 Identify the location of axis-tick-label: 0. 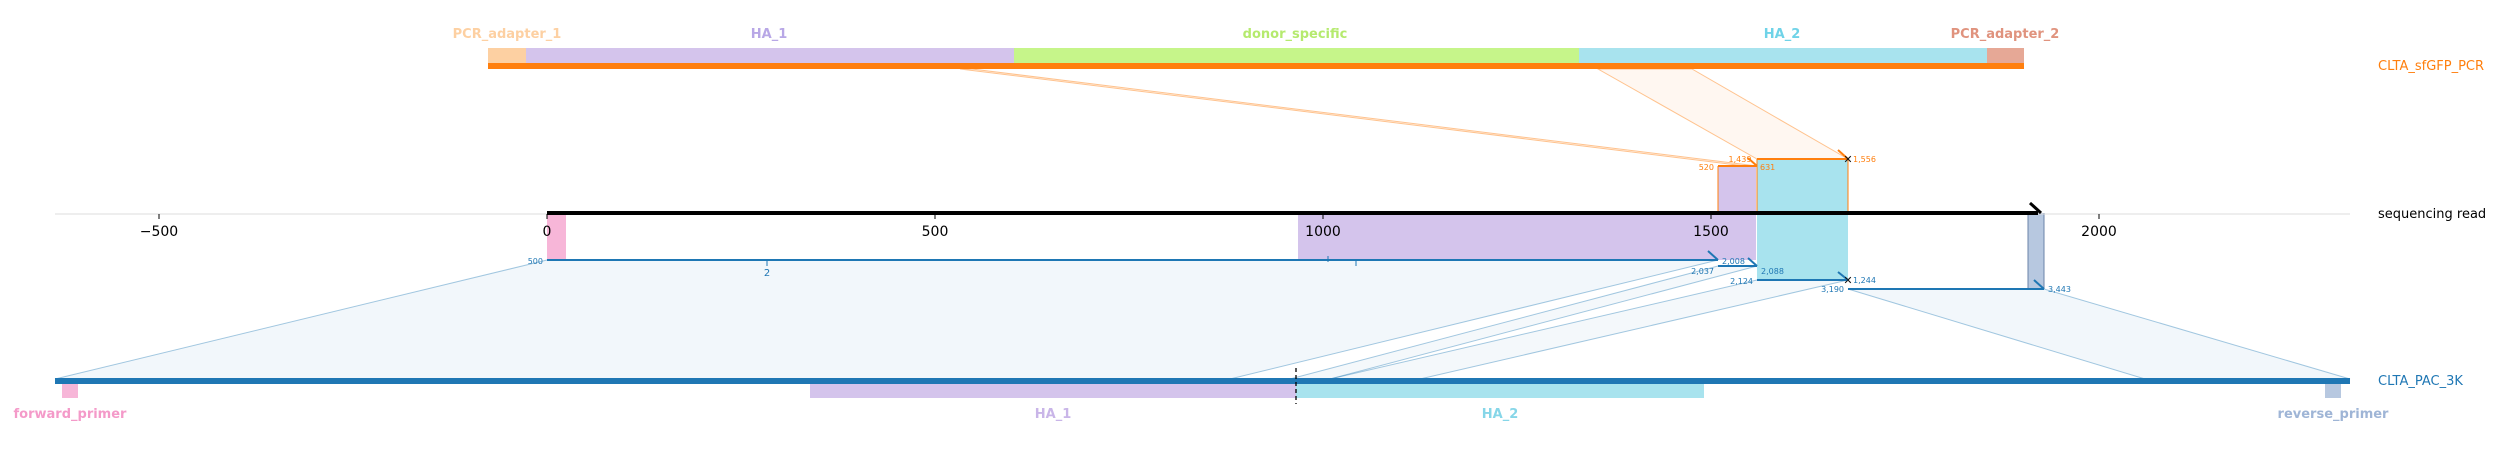
(547, 232).